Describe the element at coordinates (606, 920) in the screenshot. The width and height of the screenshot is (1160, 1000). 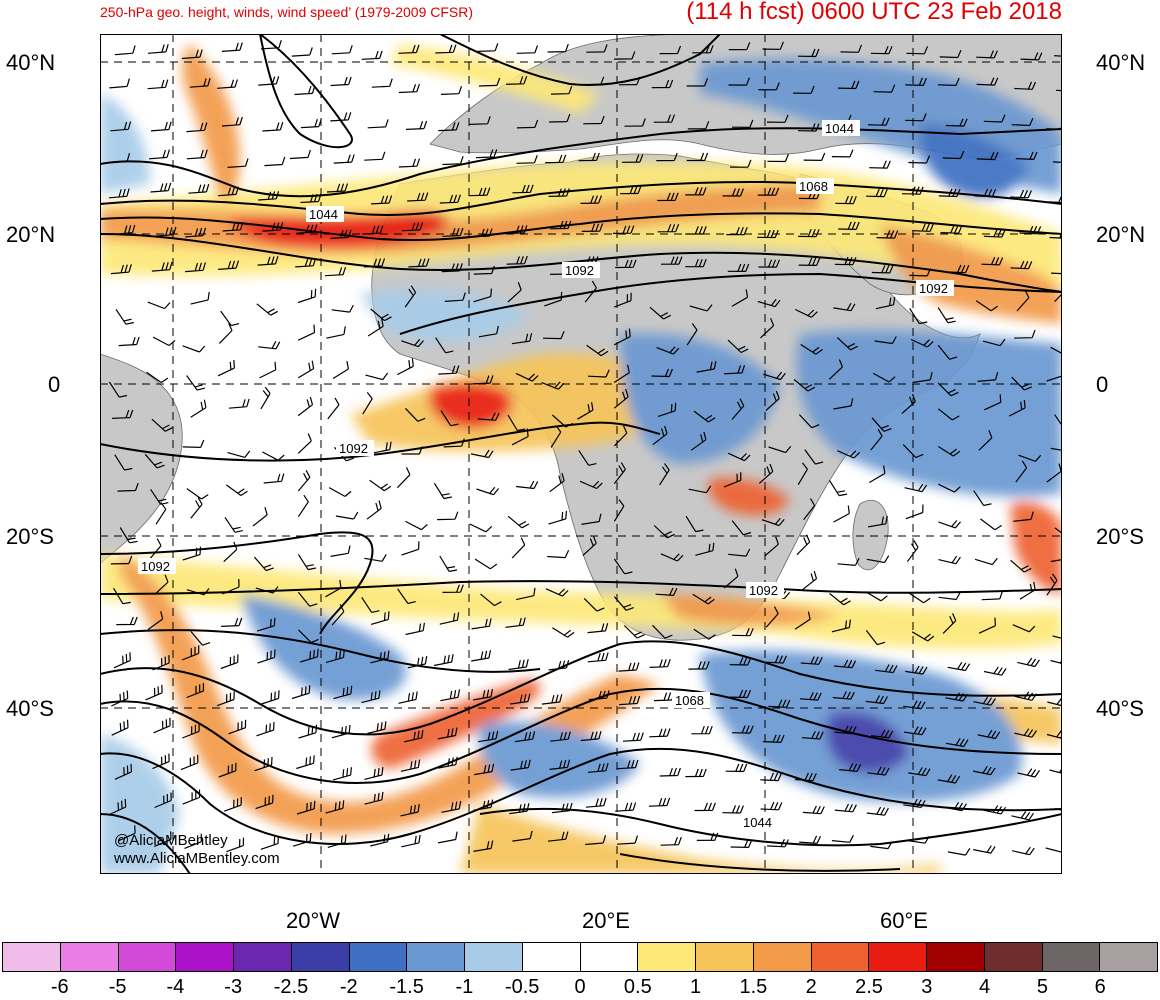
I see `lon-label-20e: 20°E` at that location.